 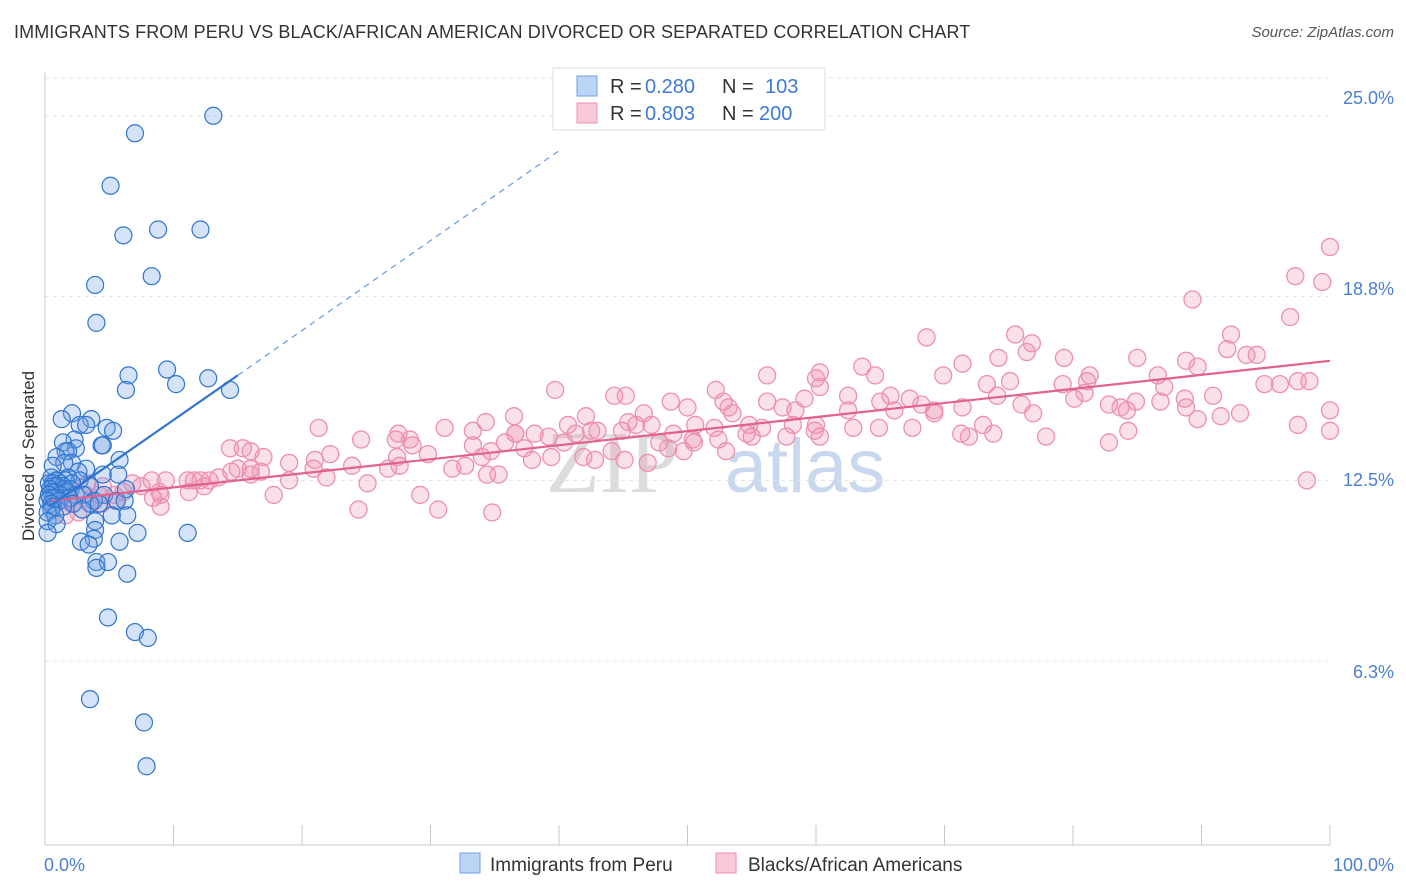 What do you see at coordinates (1368, 98) in the screenshot?
I see `y-tick-label-25: 25.0%` at bounding box center [1368, 98].